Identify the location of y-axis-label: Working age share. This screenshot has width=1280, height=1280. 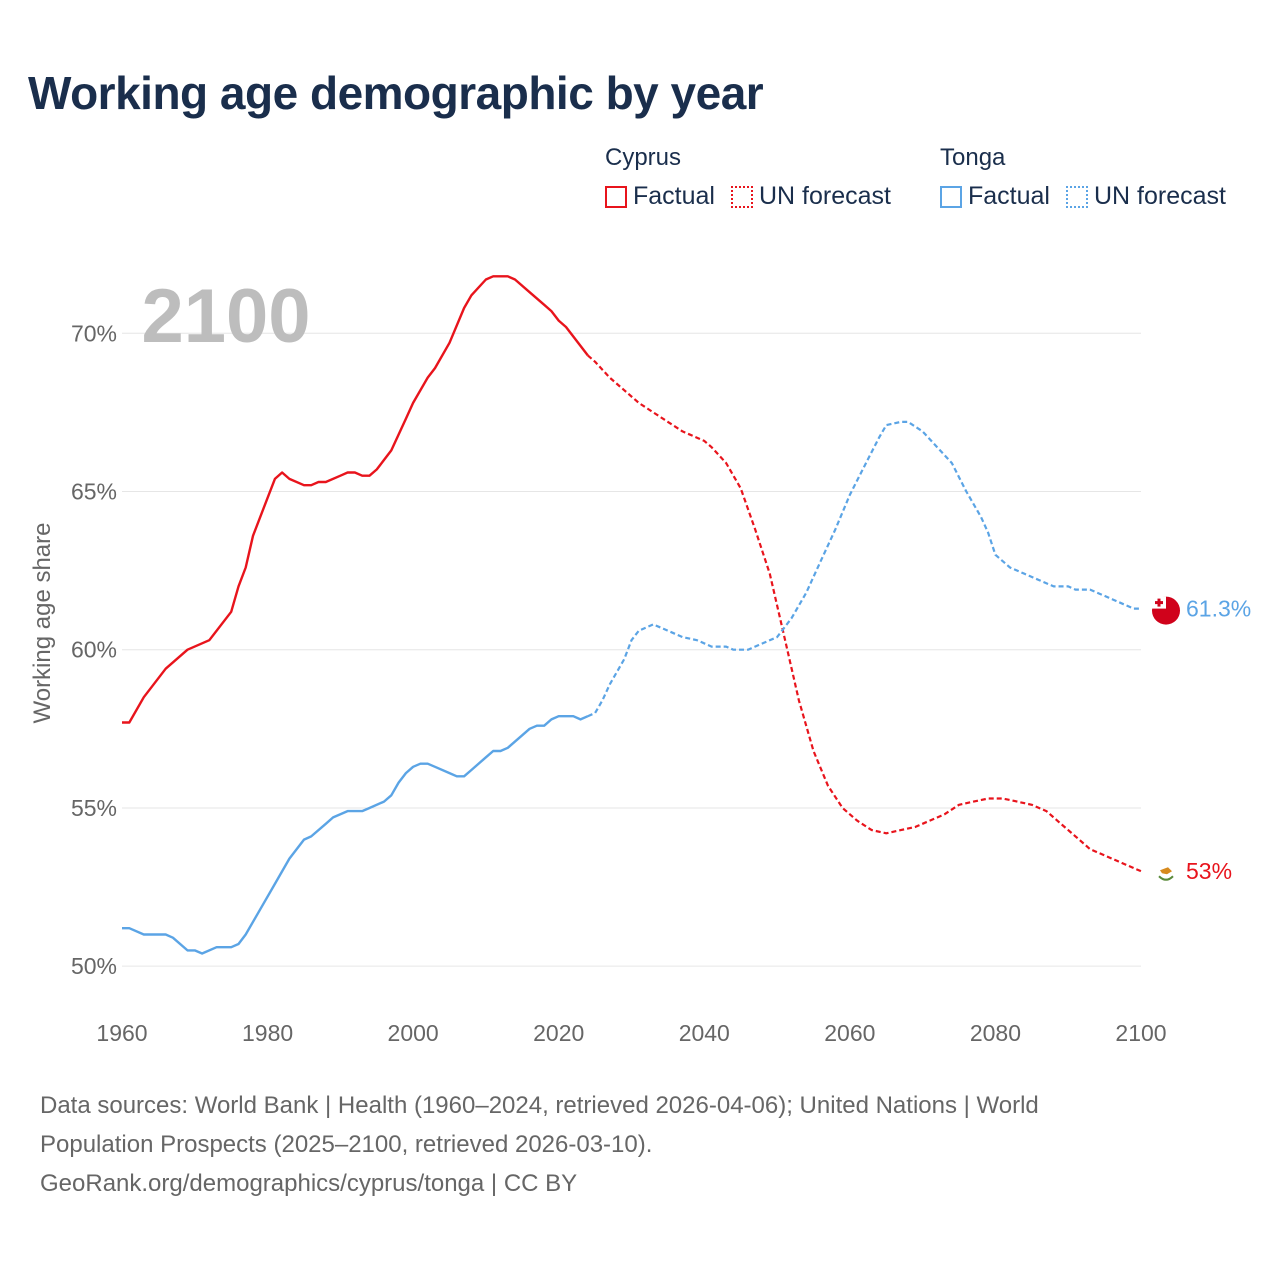
(42, 623).